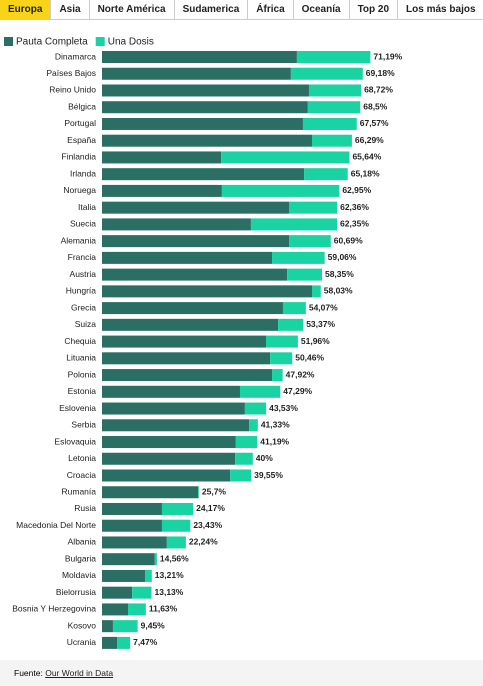 Image resolution: width=483 pixels, height=686 pixels. Describe the element at coordinates (153, 625) in the screenshot. I see `value-label: 9,45%` at that location.